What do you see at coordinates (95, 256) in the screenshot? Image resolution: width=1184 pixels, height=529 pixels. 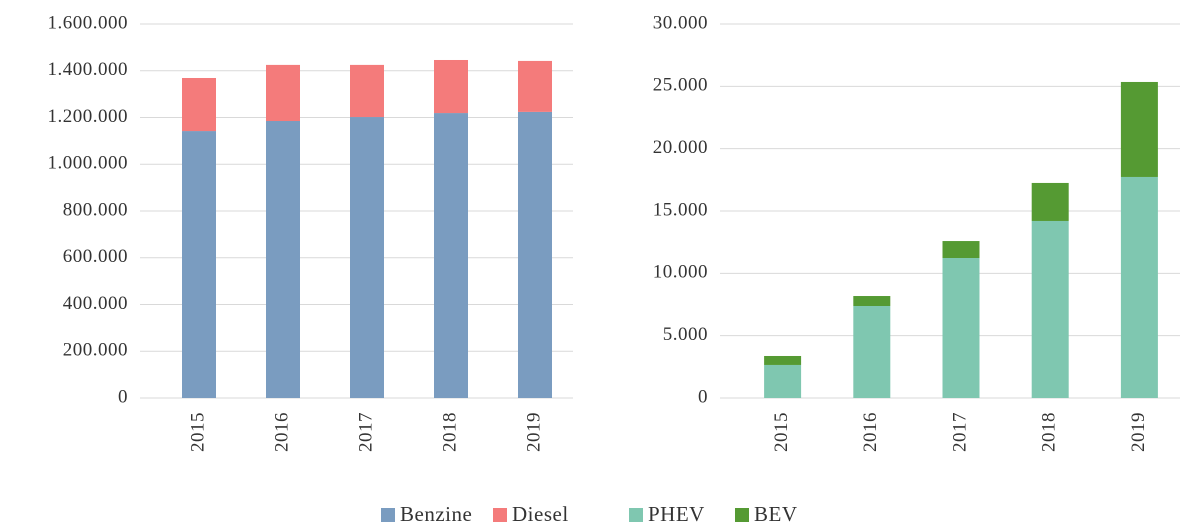 I see `y-tick-label: 600.000` at bounding box center [95, 256].